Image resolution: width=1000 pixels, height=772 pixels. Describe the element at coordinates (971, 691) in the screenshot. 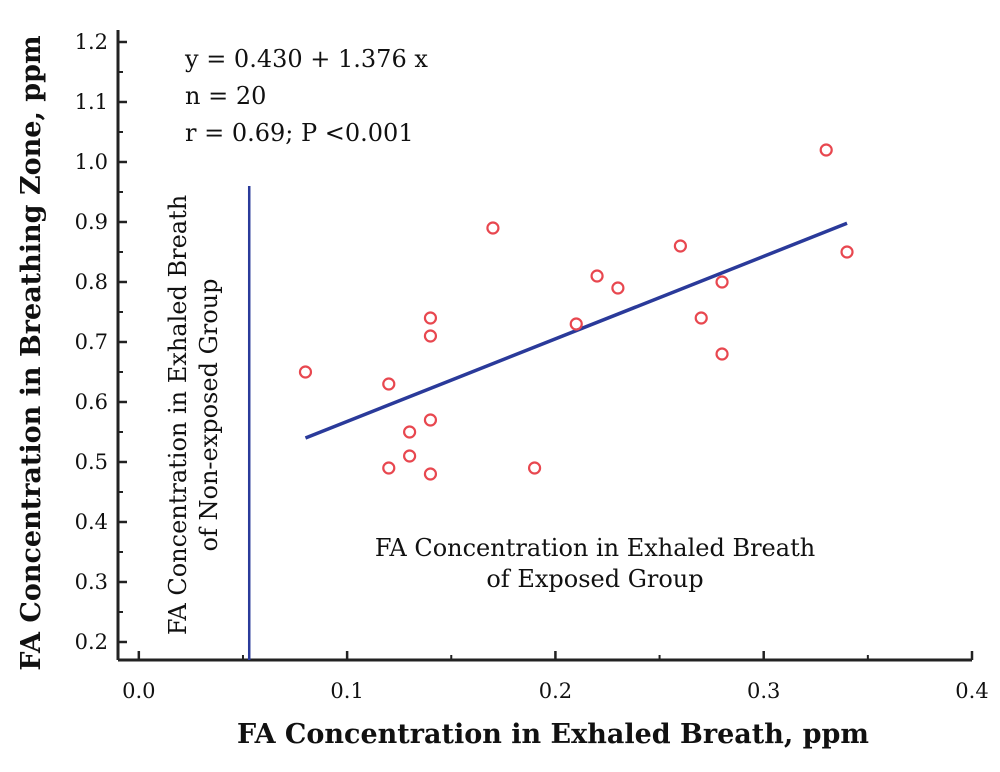

I see `x-tick-label: 0.4` at that location.